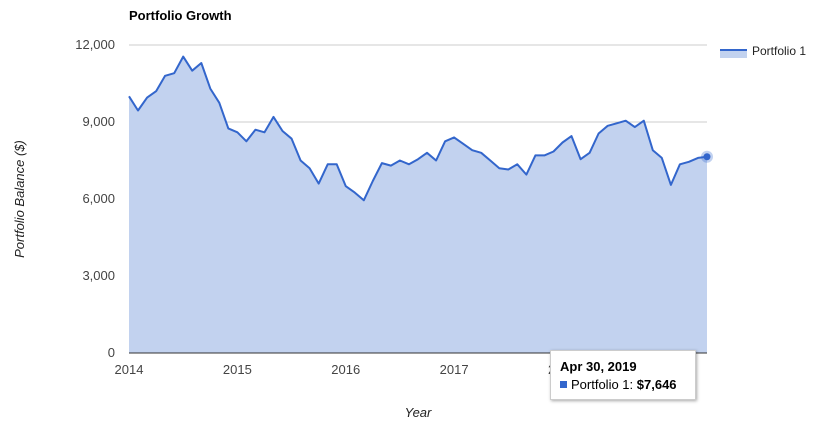 The image size is (815, 435). I want to click on chart-title: Portfolio Growth, so click(180, 15).